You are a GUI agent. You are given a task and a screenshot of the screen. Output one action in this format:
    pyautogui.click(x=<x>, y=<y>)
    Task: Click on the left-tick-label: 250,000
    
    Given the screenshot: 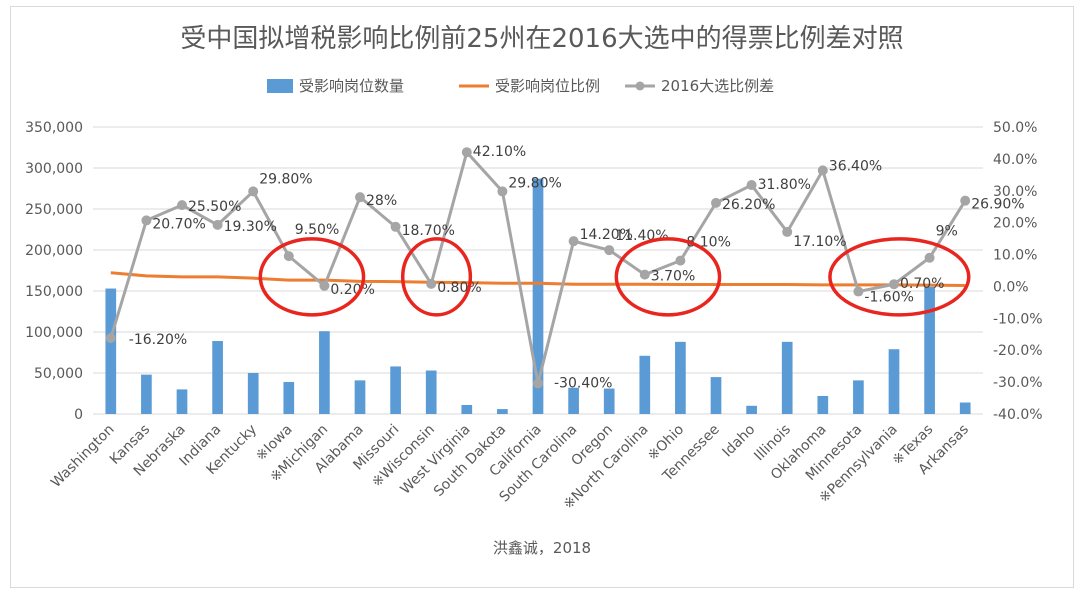 What is the action you would take?
    pyautogui.click(x=54, y=210)
    